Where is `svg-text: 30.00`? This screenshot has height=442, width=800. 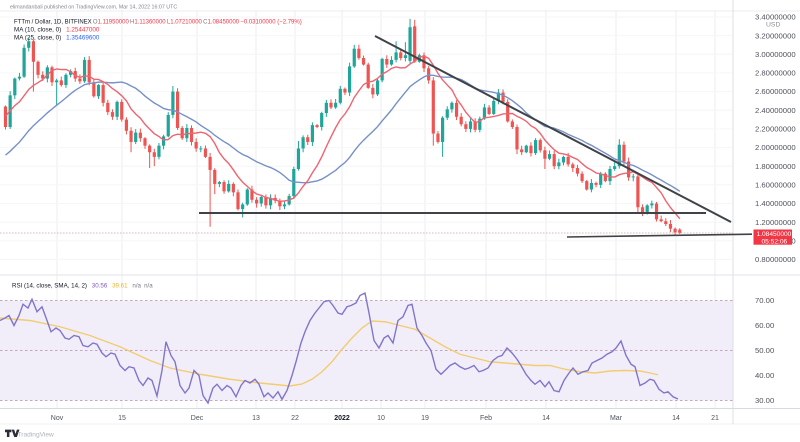
svg-text: 30.00 is located at coordinates (764, 400).